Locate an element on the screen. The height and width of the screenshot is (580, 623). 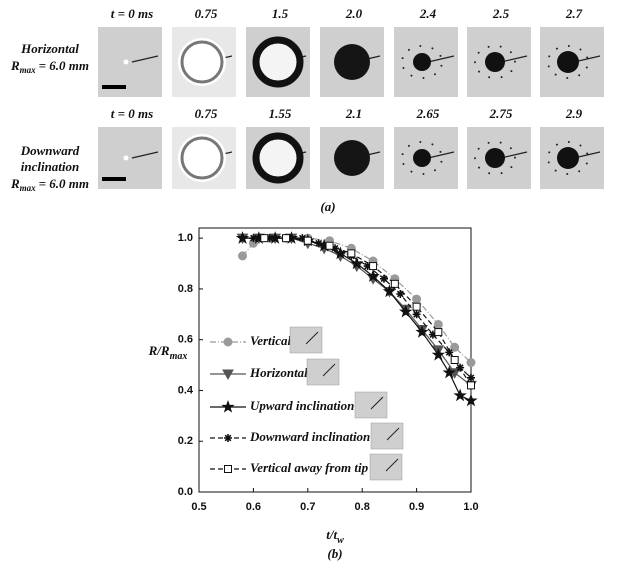
time-label: 2.65 is located at coordinates (428, 113).